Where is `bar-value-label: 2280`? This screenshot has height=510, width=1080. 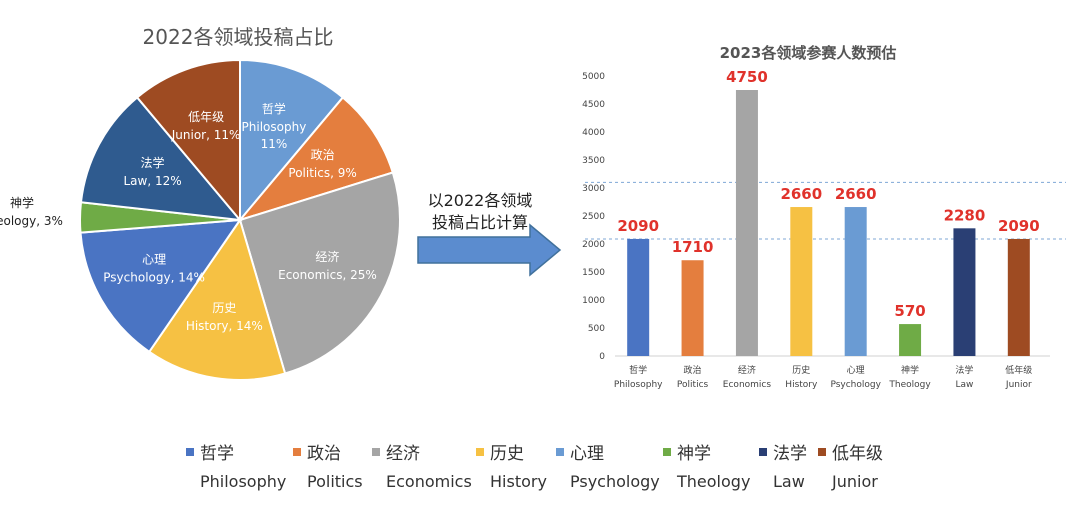 bar-value-label: 2280 is located at coordinates (965, 215).